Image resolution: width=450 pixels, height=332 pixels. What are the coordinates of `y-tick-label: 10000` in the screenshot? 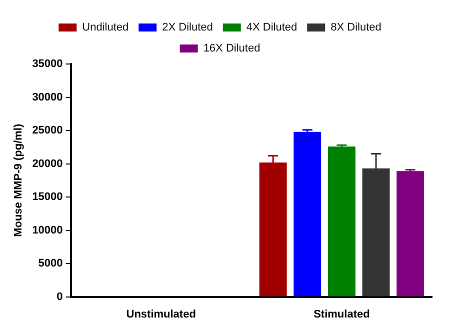 It's located at (47, 230).